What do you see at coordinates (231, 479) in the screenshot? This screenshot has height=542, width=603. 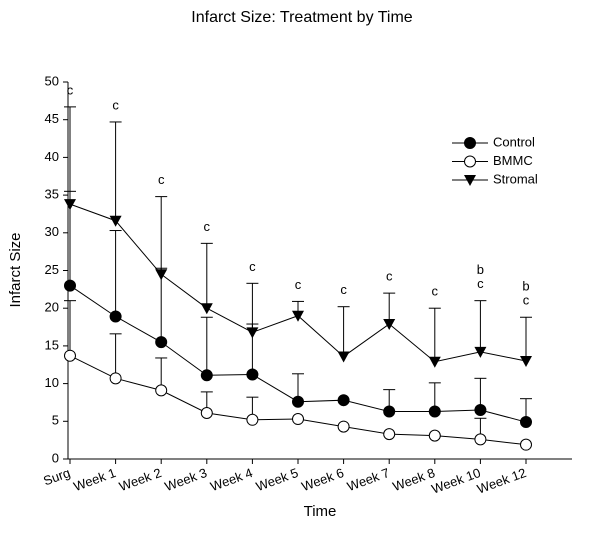 I see `x-tick-label: Week 4` at bounding box center [231, 479].